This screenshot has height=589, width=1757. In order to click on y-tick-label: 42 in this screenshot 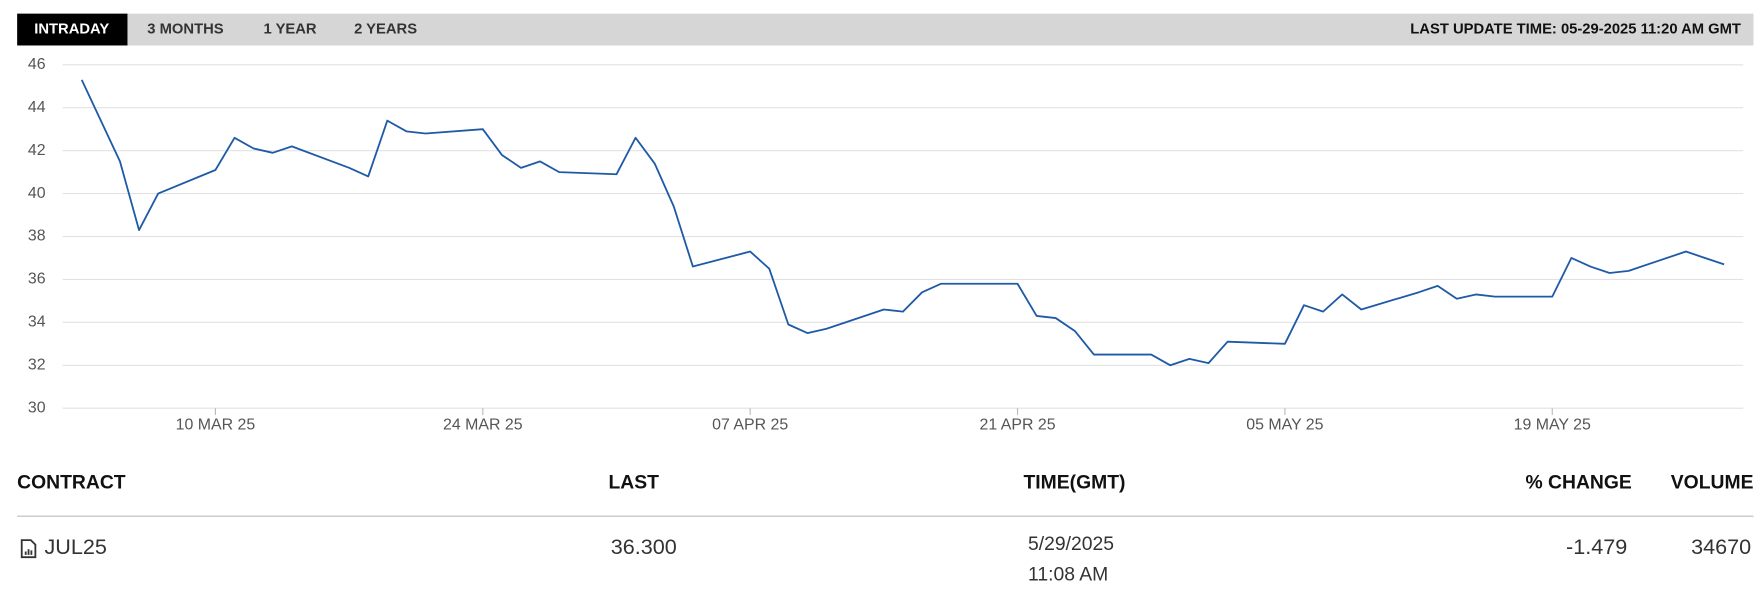, I will do `click(37, 150)`.